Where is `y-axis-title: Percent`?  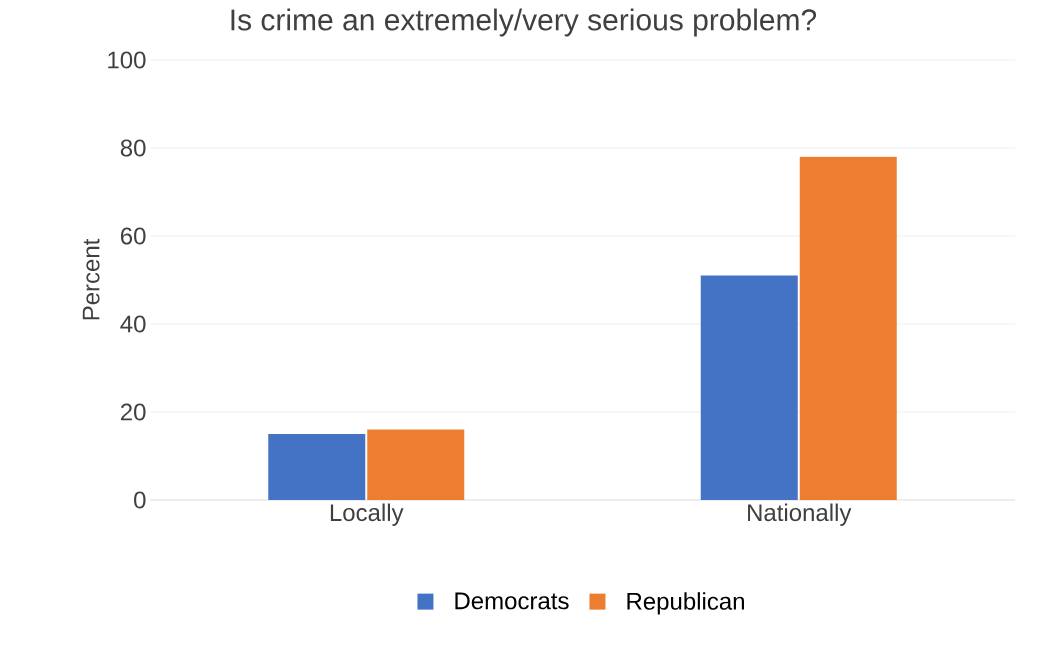
y-axis-title: Percent is located at coordinates (91, 279).